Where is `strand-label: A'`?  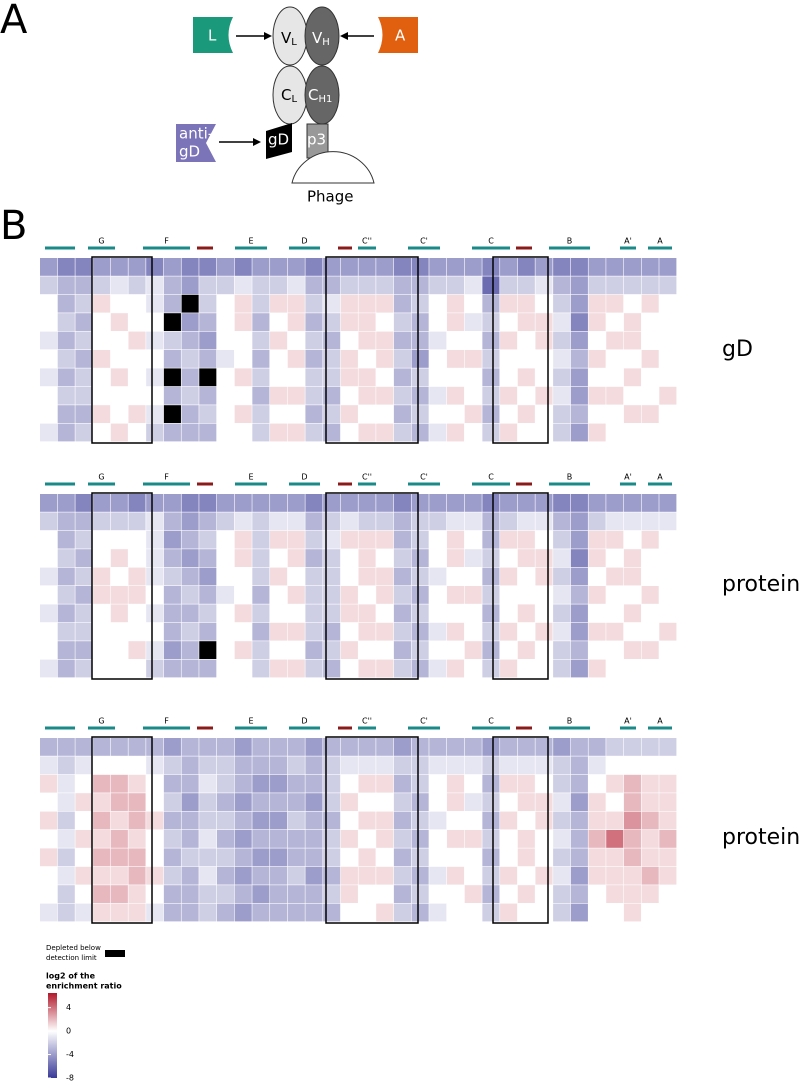
strand-label: A' is located at coordinates (628, 477).